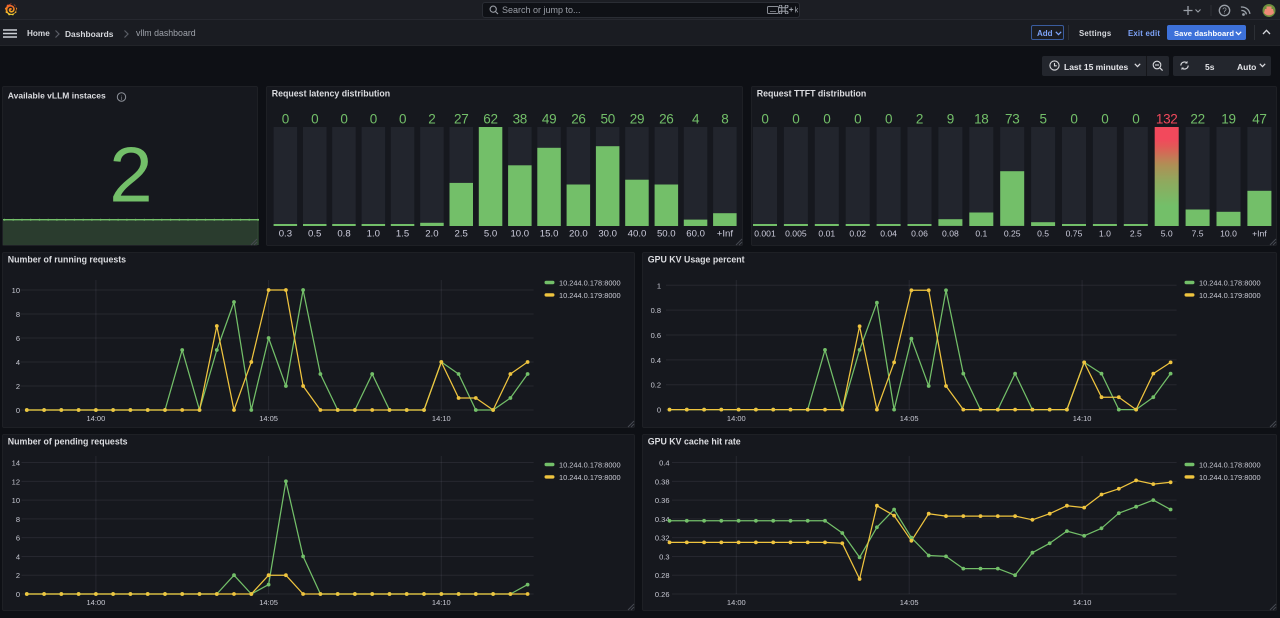  I want to click on svg-text: 29, so click(637, 119).